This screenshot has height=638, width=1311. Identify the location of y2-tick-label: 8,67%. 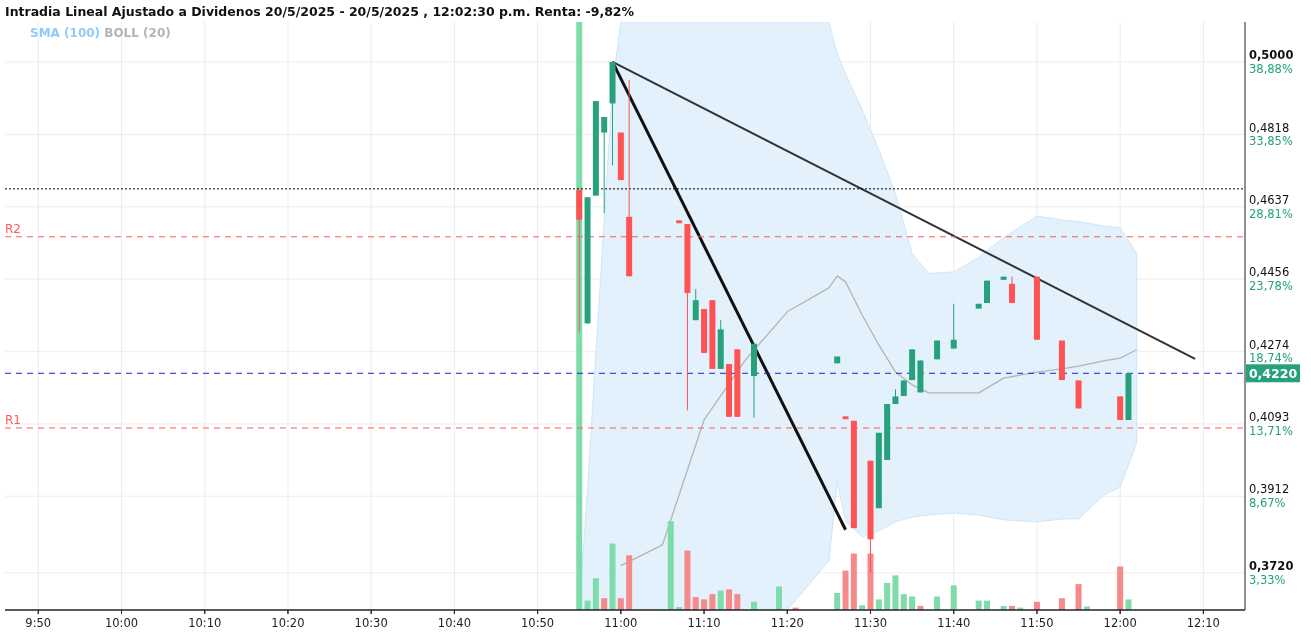
(1267, 503).